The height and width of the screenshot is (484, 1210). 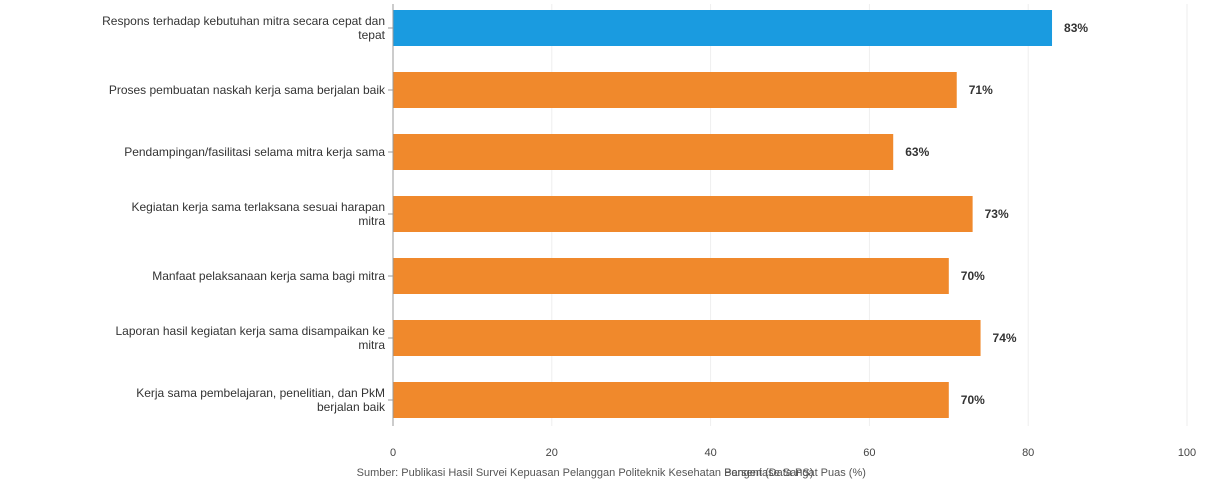 I want to click on x-tick-label: 40, so click(x=710, y=453).